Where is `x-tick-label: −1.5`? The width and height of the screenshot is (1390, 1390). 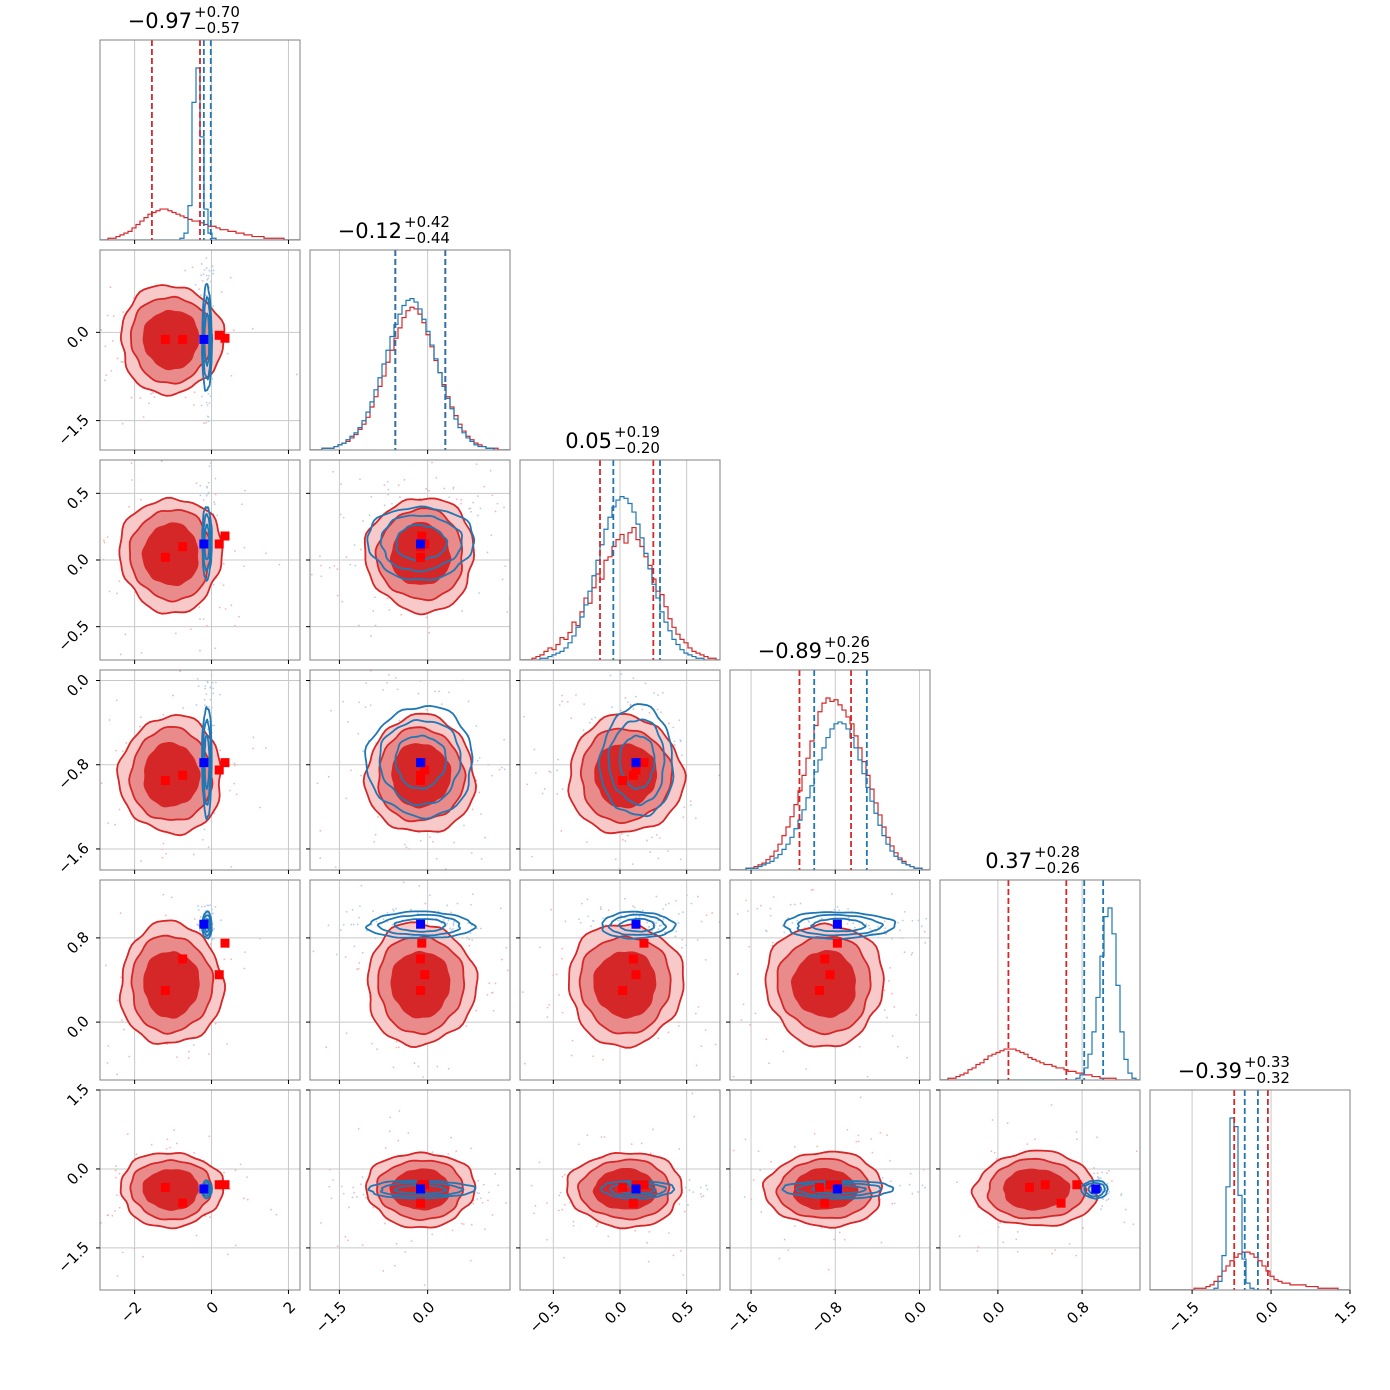 x-tick-label: −1.5 is located at coordinates (331, 1317).